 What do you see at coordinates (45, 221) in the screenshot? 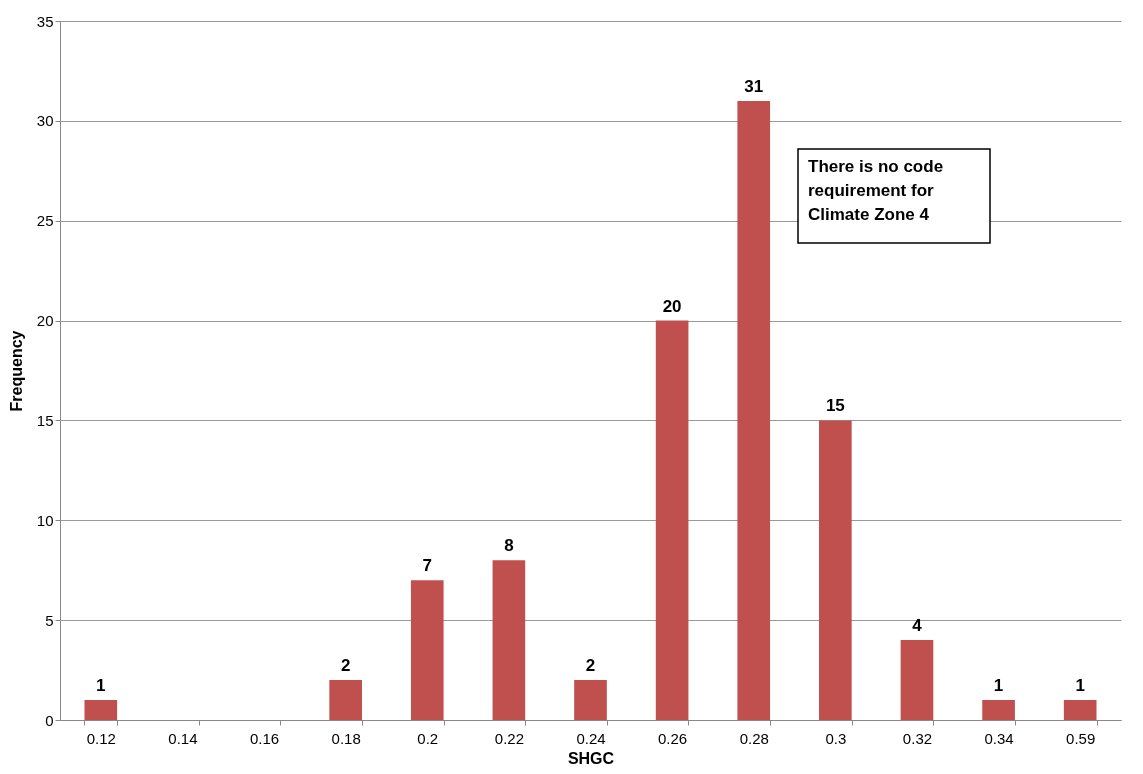
I see `y-tick-label: 25` at bounding box center [45, 221].